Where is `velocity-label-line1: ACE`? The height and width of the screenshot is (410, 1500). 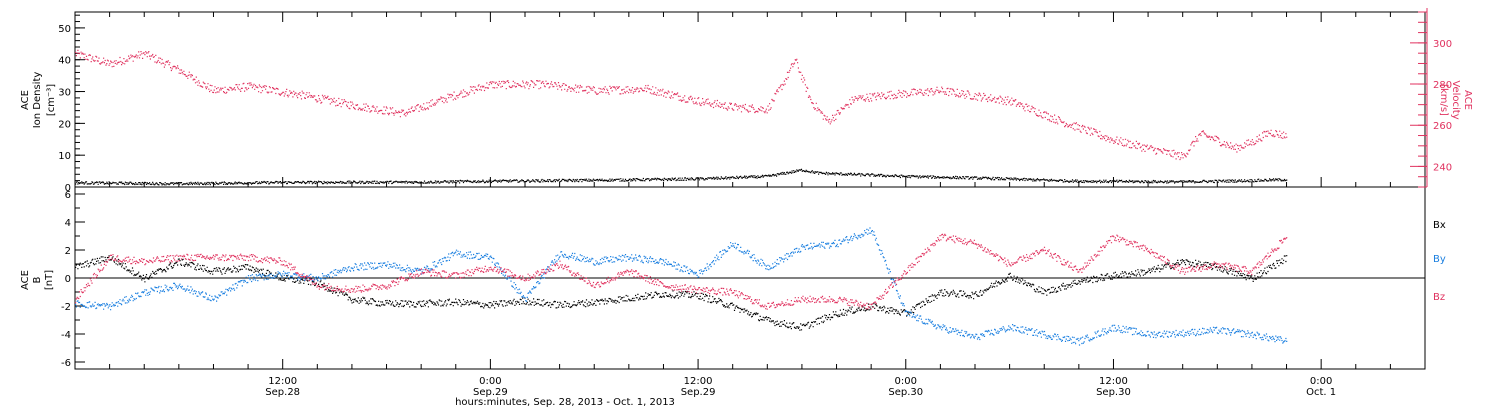 velocity-label-line1: ACE is located at coordinates (1467, 100).